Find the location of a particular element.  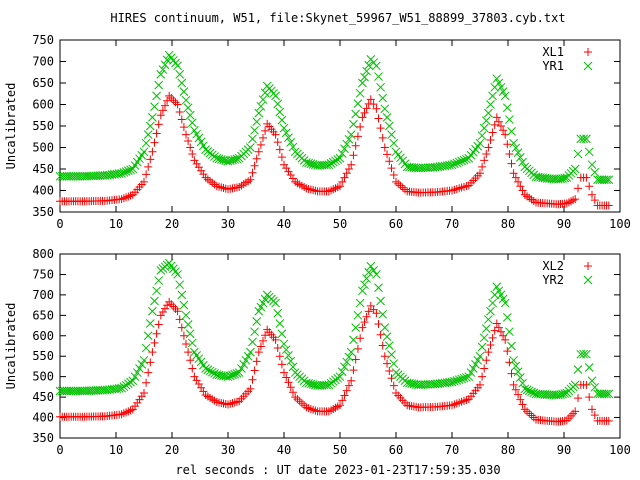

legend-marker-yr2 is located at coordinates (588, 280).